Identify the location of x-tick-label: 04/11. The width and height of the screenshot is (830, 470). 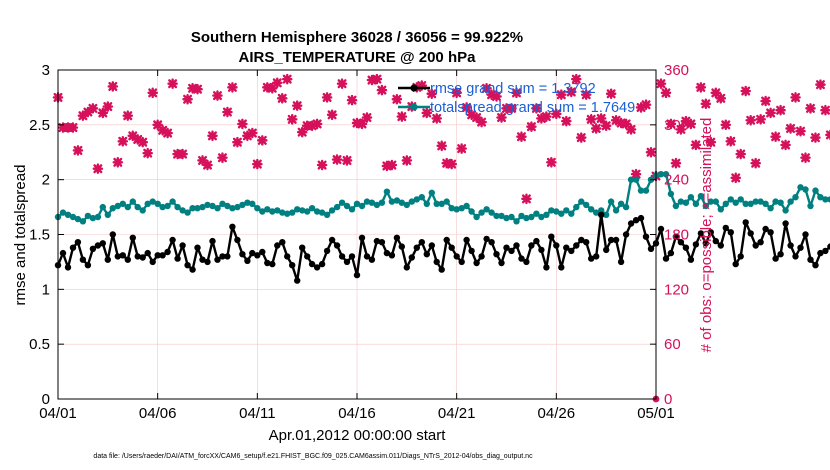
(257, 413).